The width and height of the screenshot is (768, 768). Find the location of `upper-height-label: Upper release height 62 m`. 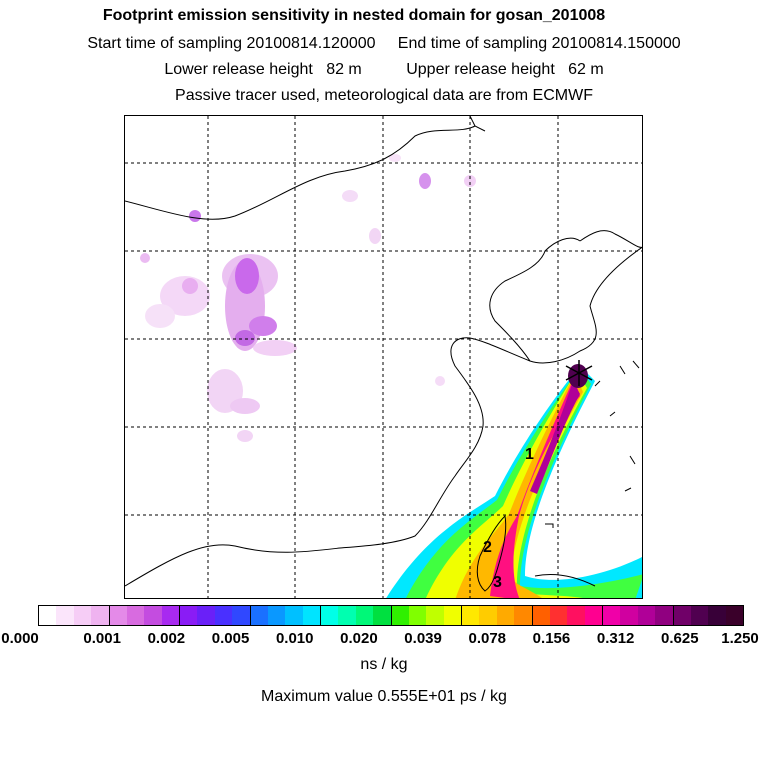

upper-height-label: Upper release height 62 m is located at coordinates (505, 69).